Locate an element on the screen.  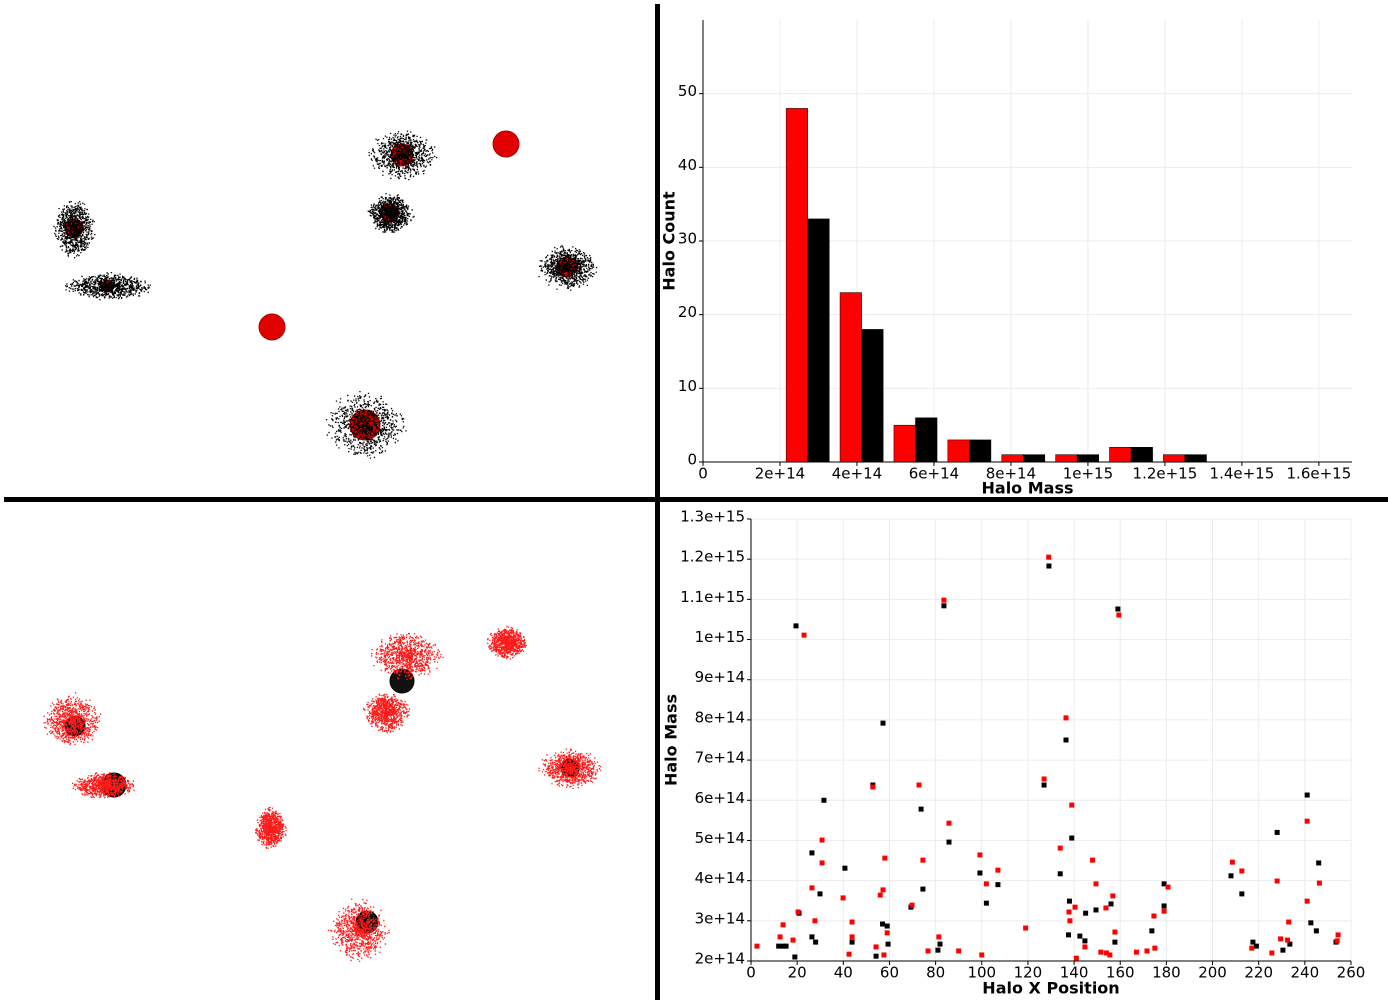
y-tick-label: 30 is located at coordinates (687, 239).